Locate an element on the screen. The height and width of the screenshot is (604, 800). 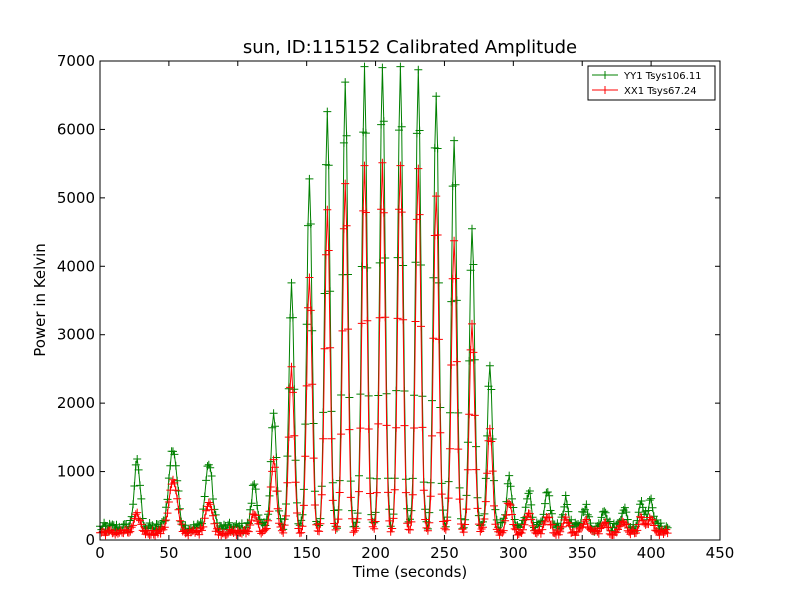
x-tick-label: 350 is located at coordinates (582, 553).